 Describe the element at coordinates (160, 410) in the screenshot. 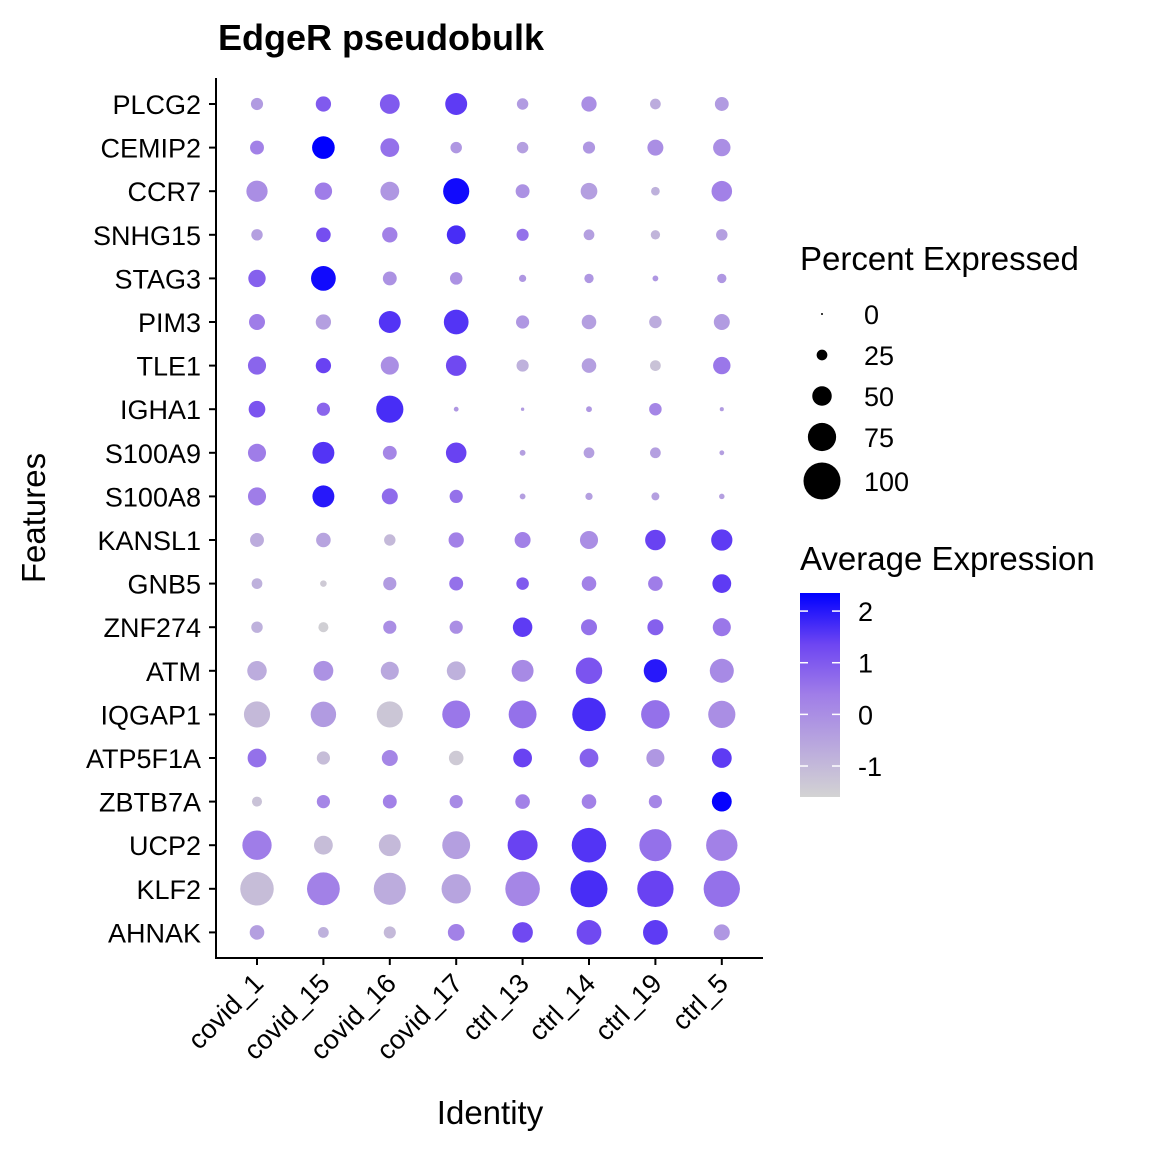

I see `y-tick-label: IGHA1` at that location.